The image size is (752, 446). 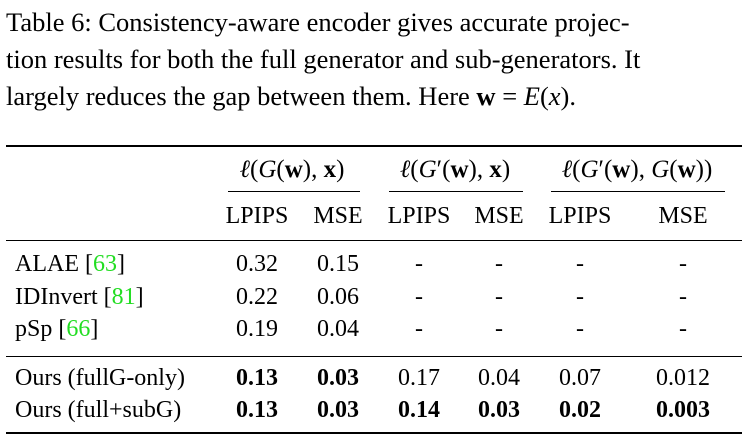 I want to click on group-2-p2: (, so click(x=446, y=169).